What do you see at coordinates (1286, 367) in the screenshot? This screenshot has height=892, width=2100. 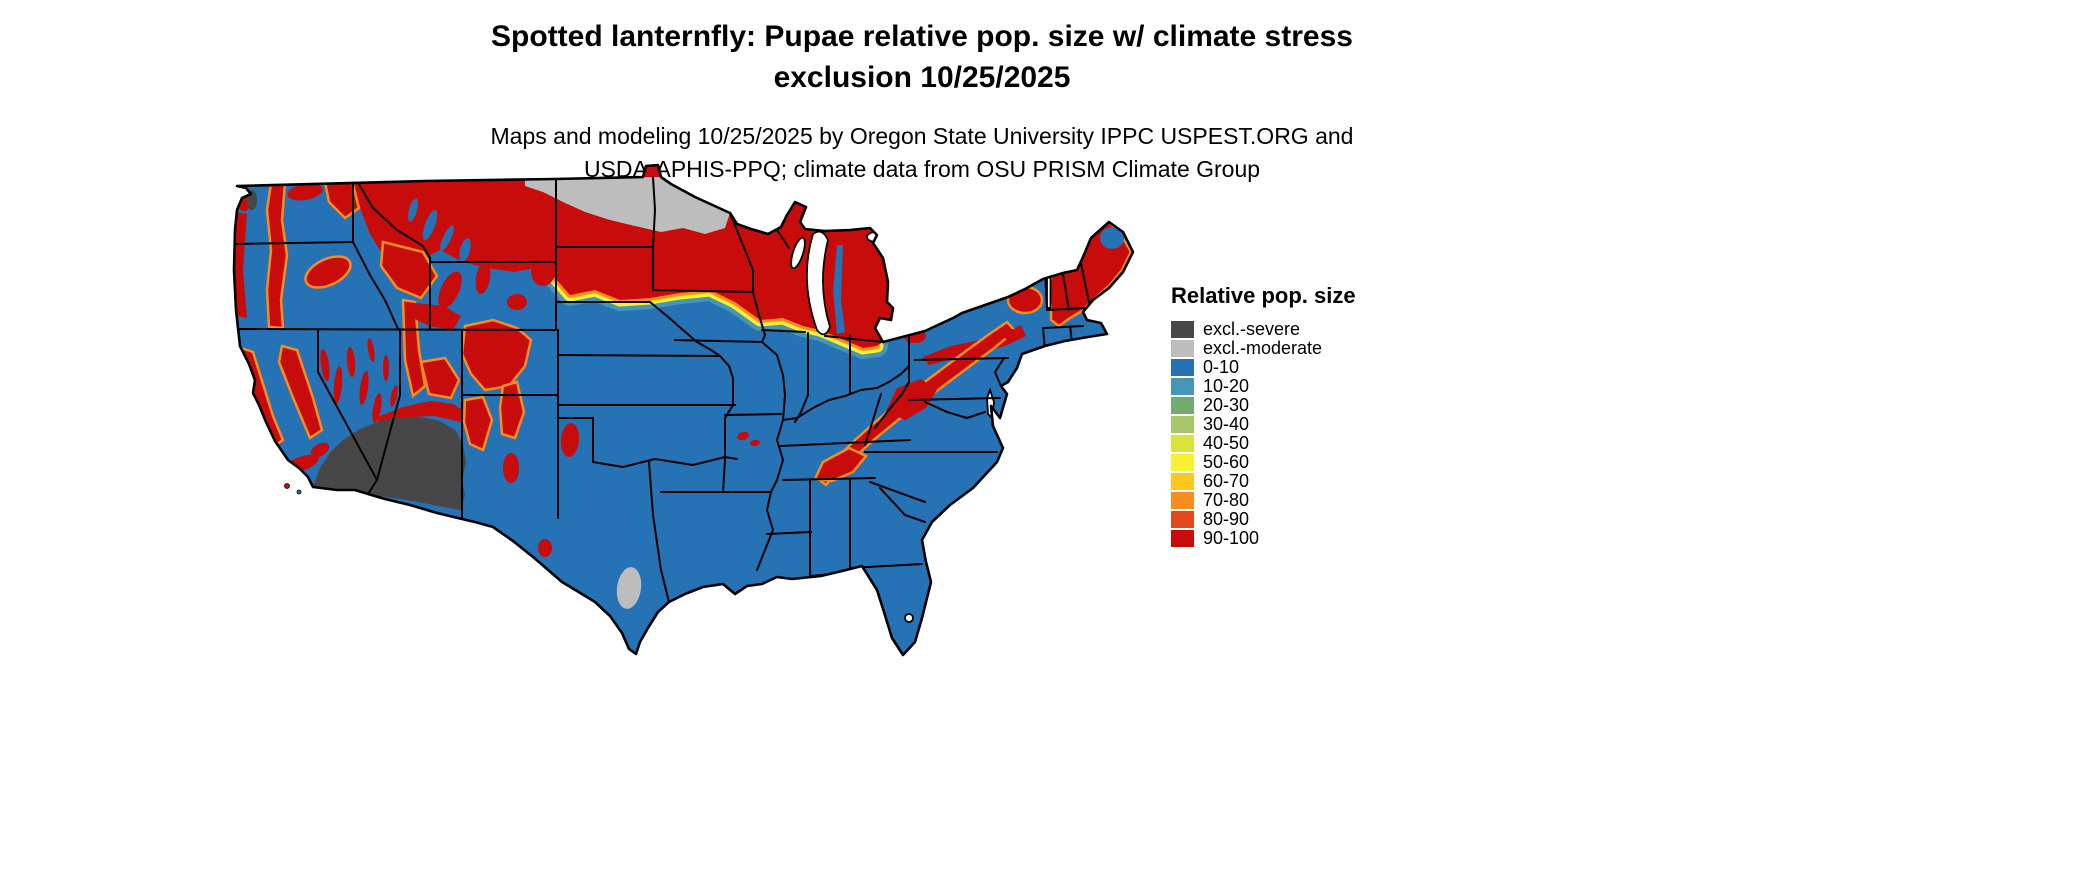 I see `legend-row: 0-10` at bounding box center [1286, 367].